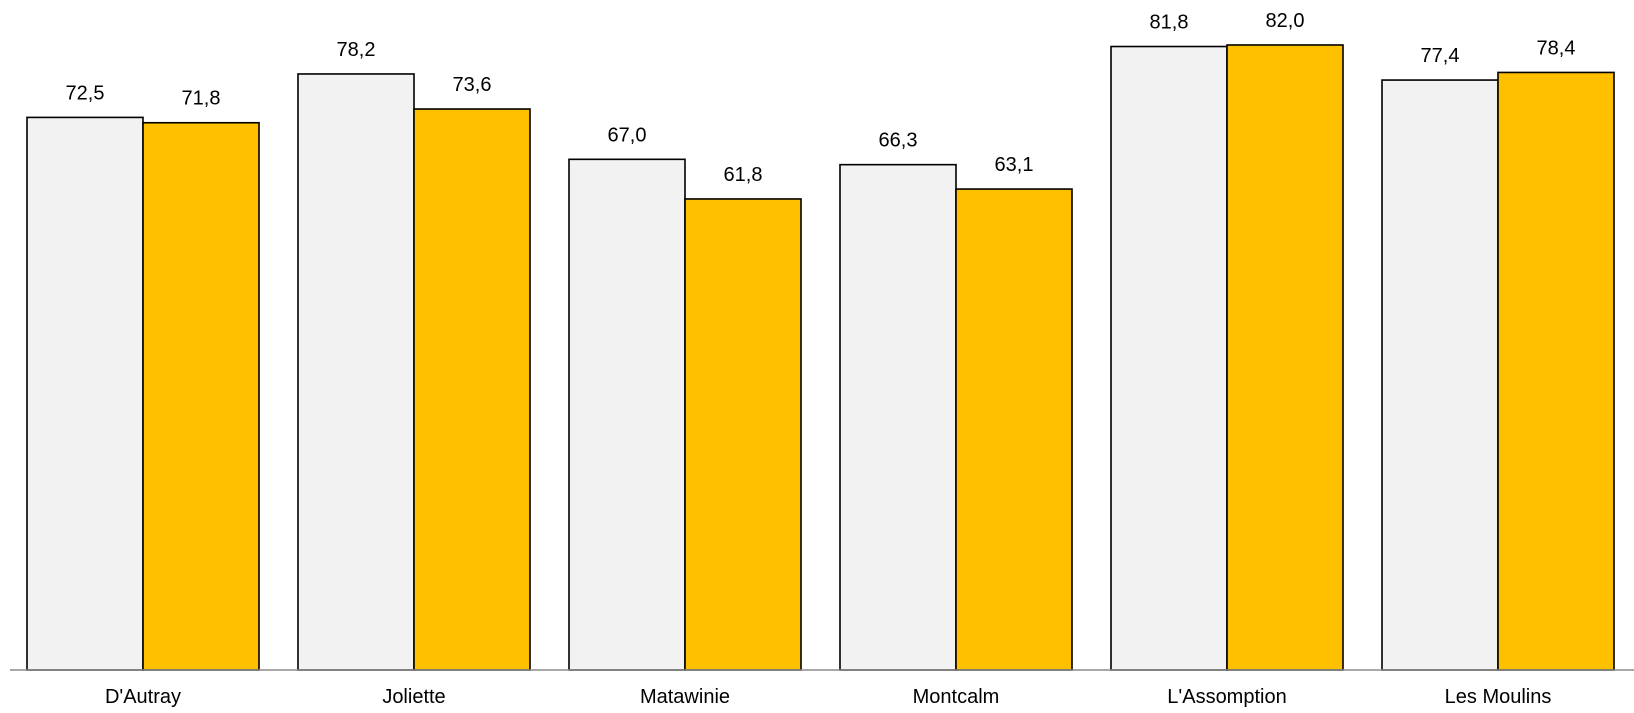 This screenshot has height=713, width=1634. What do you see at coordinates (472, 85) in the screenshot?
I see `value-label-2-1: 73,6` at bounding box center [472, 85].